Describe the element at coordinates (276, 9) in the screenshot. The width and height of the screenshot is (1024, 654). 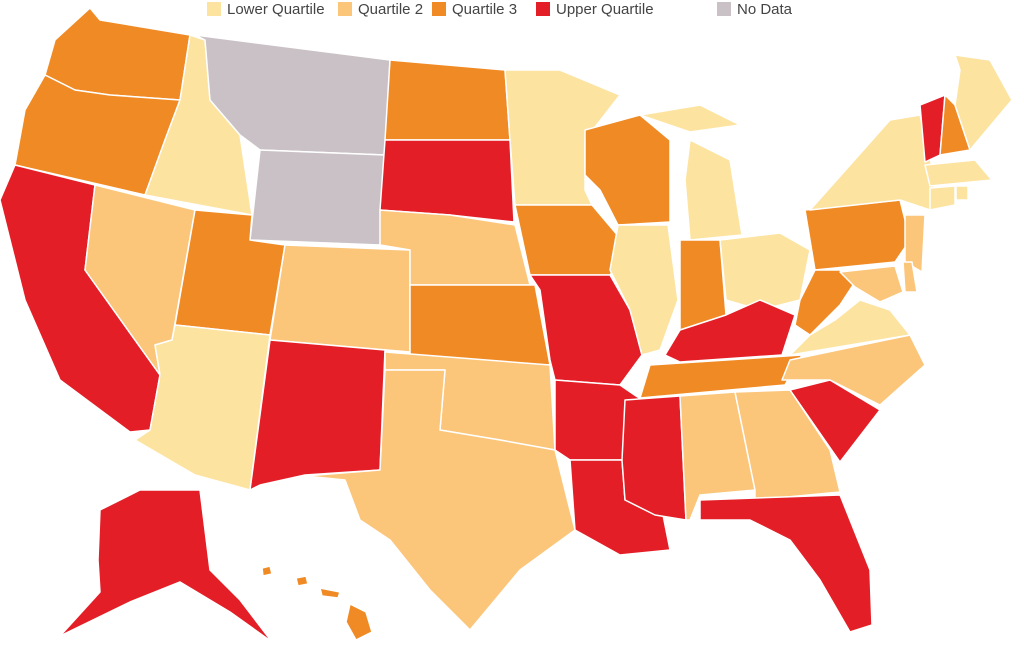
I see `legend-label: Lower Quartile` at that location.